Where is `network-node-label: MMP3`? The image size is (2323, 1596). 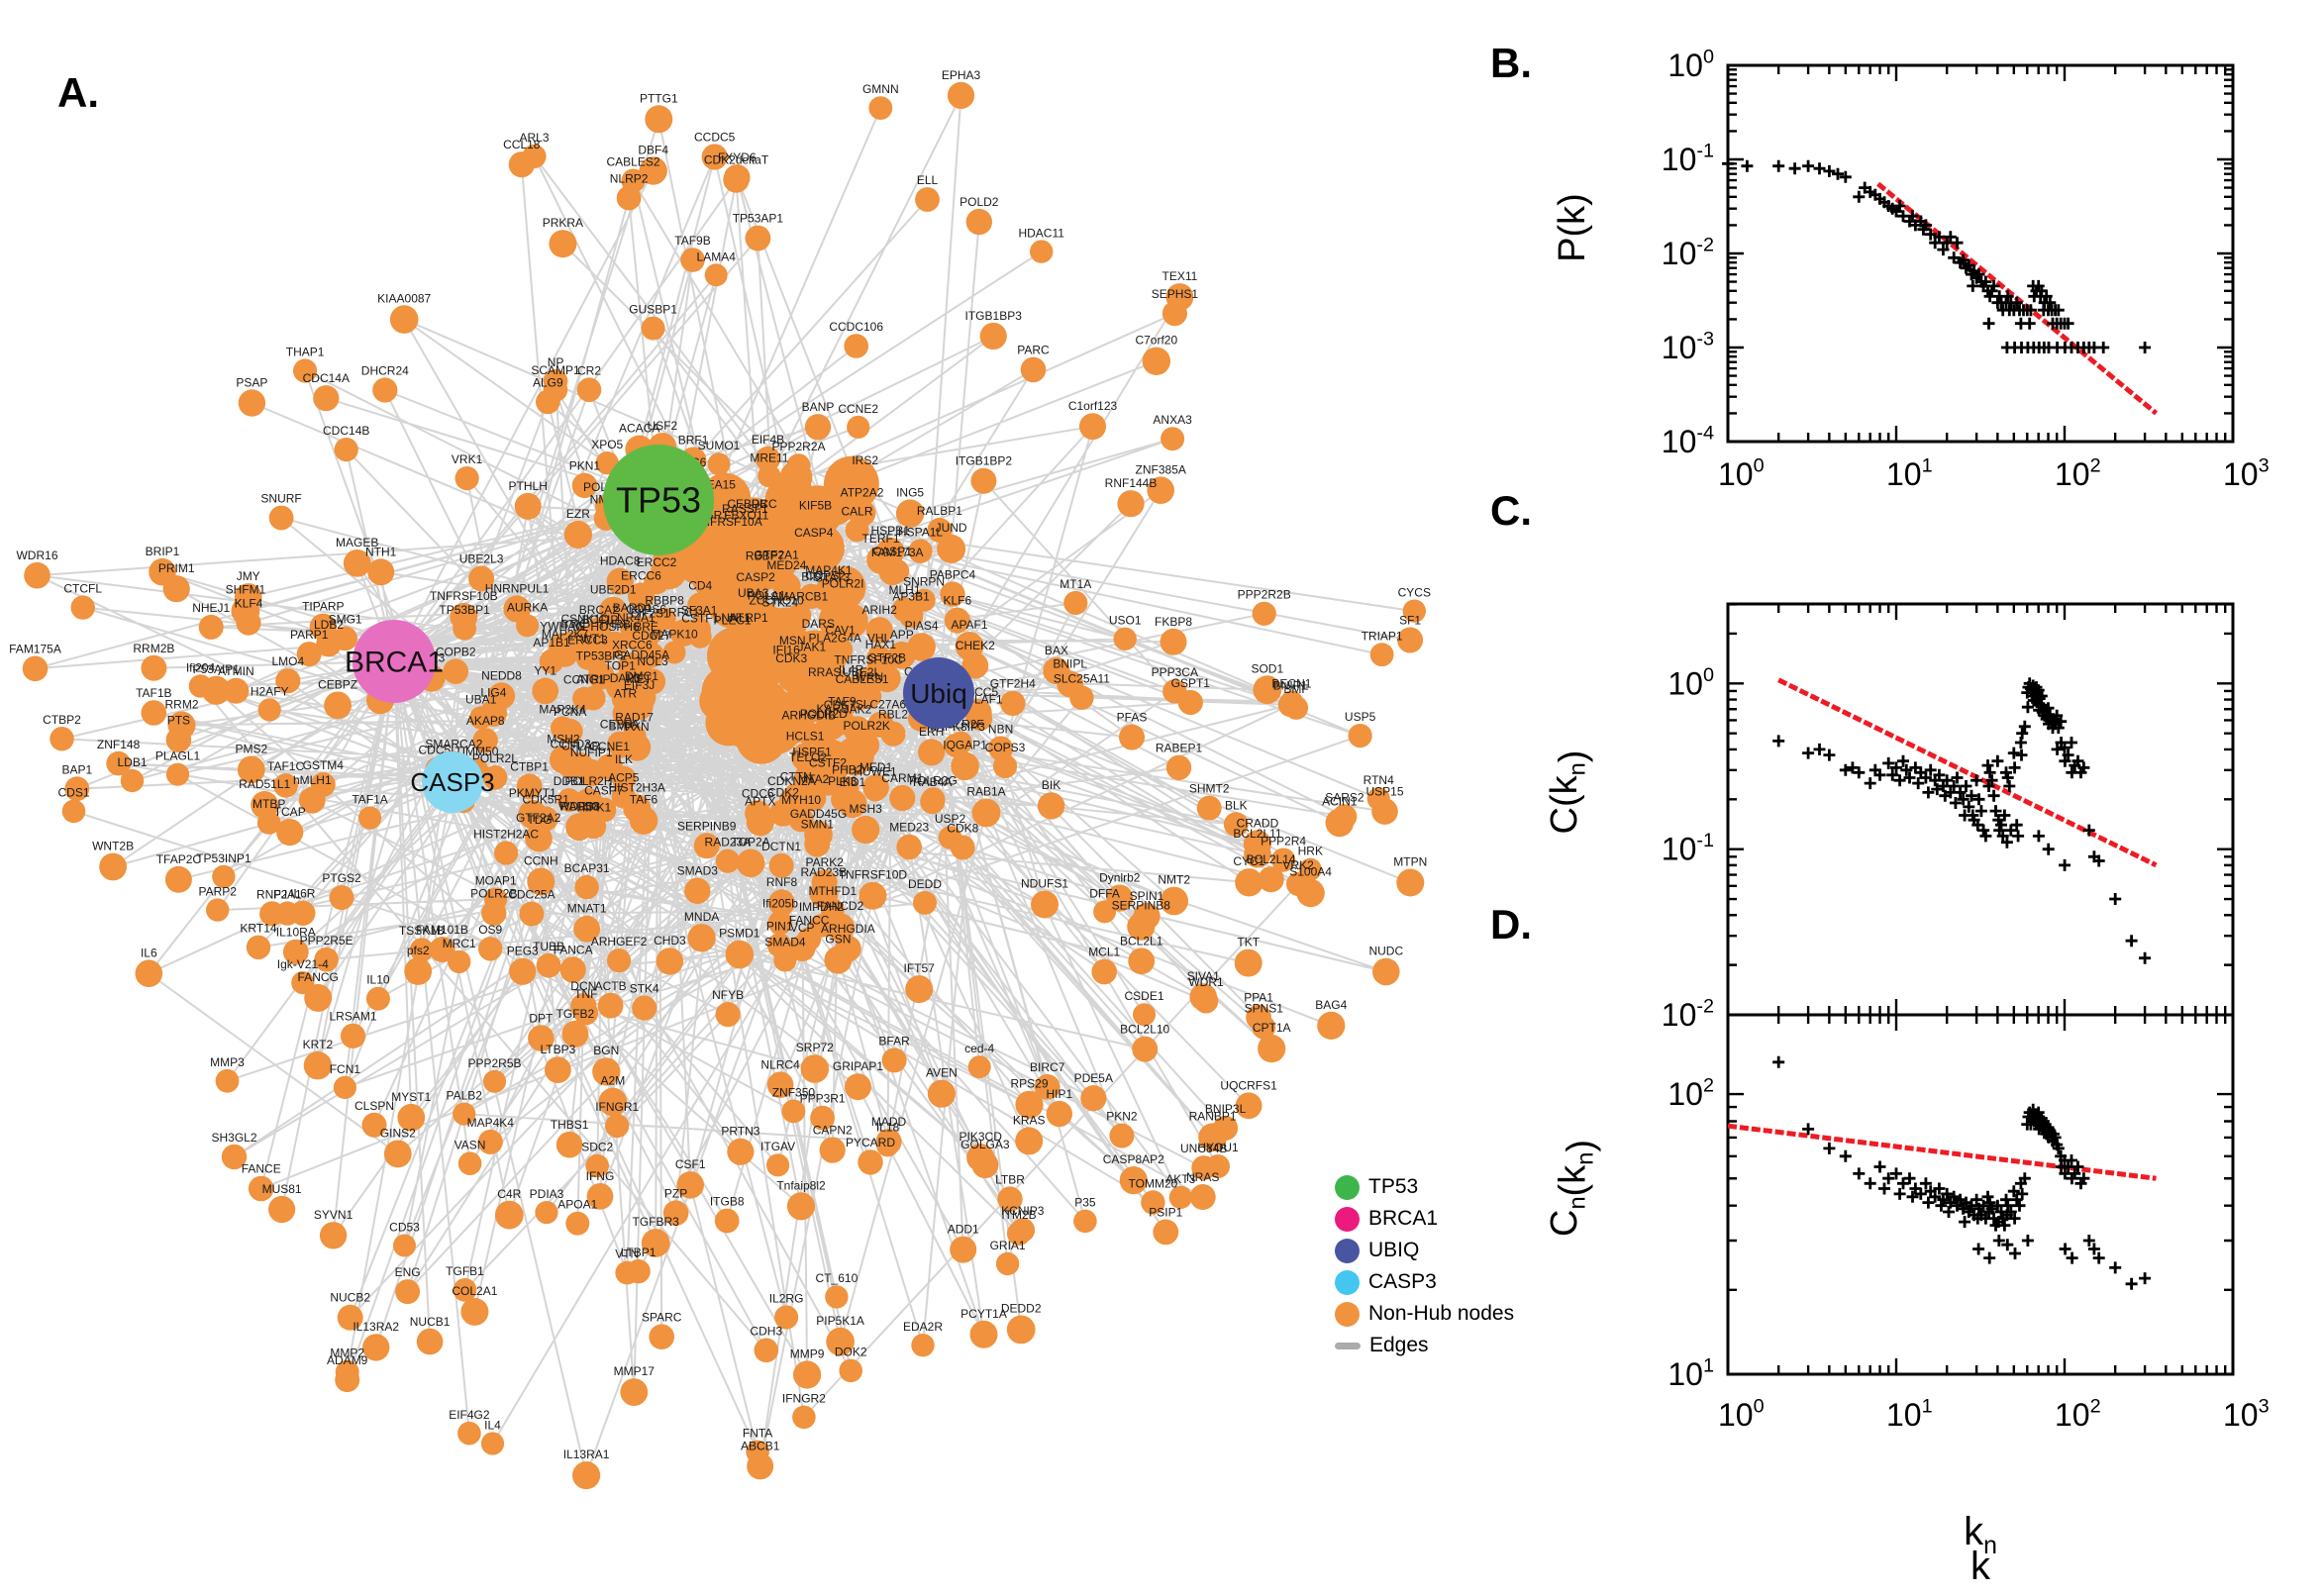 network-node-label: MMP3 is located at coordinates (227, 1062).